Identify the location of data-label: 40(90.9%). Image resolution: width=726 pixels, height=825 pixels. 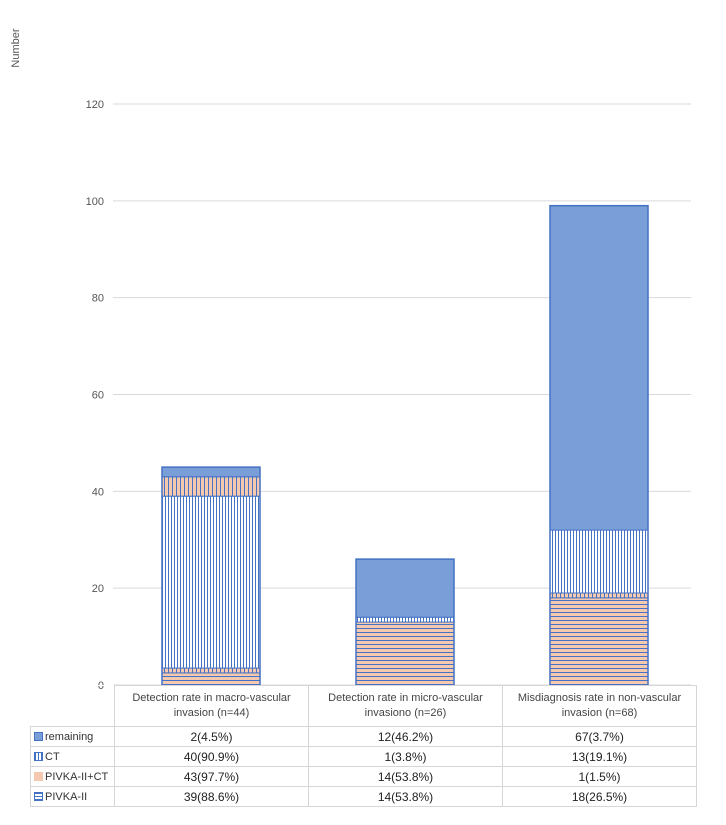
(211, 756).